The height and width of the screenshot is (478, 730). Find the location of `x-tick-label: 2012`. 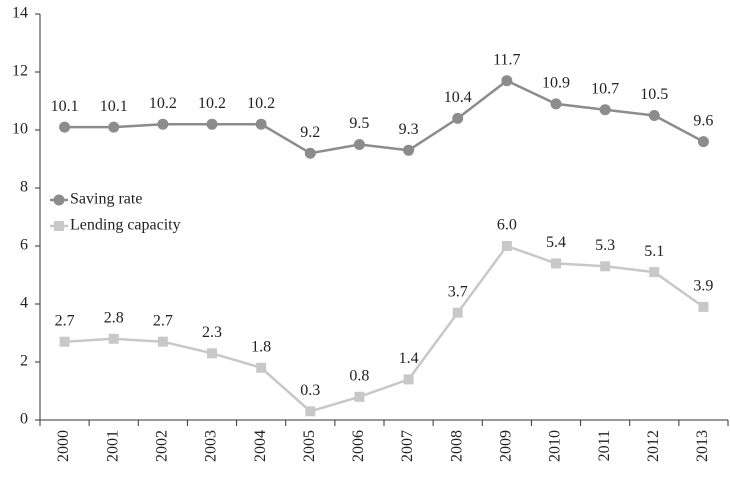

x-tick-label: 2012 is located at coordinates (653, 446).